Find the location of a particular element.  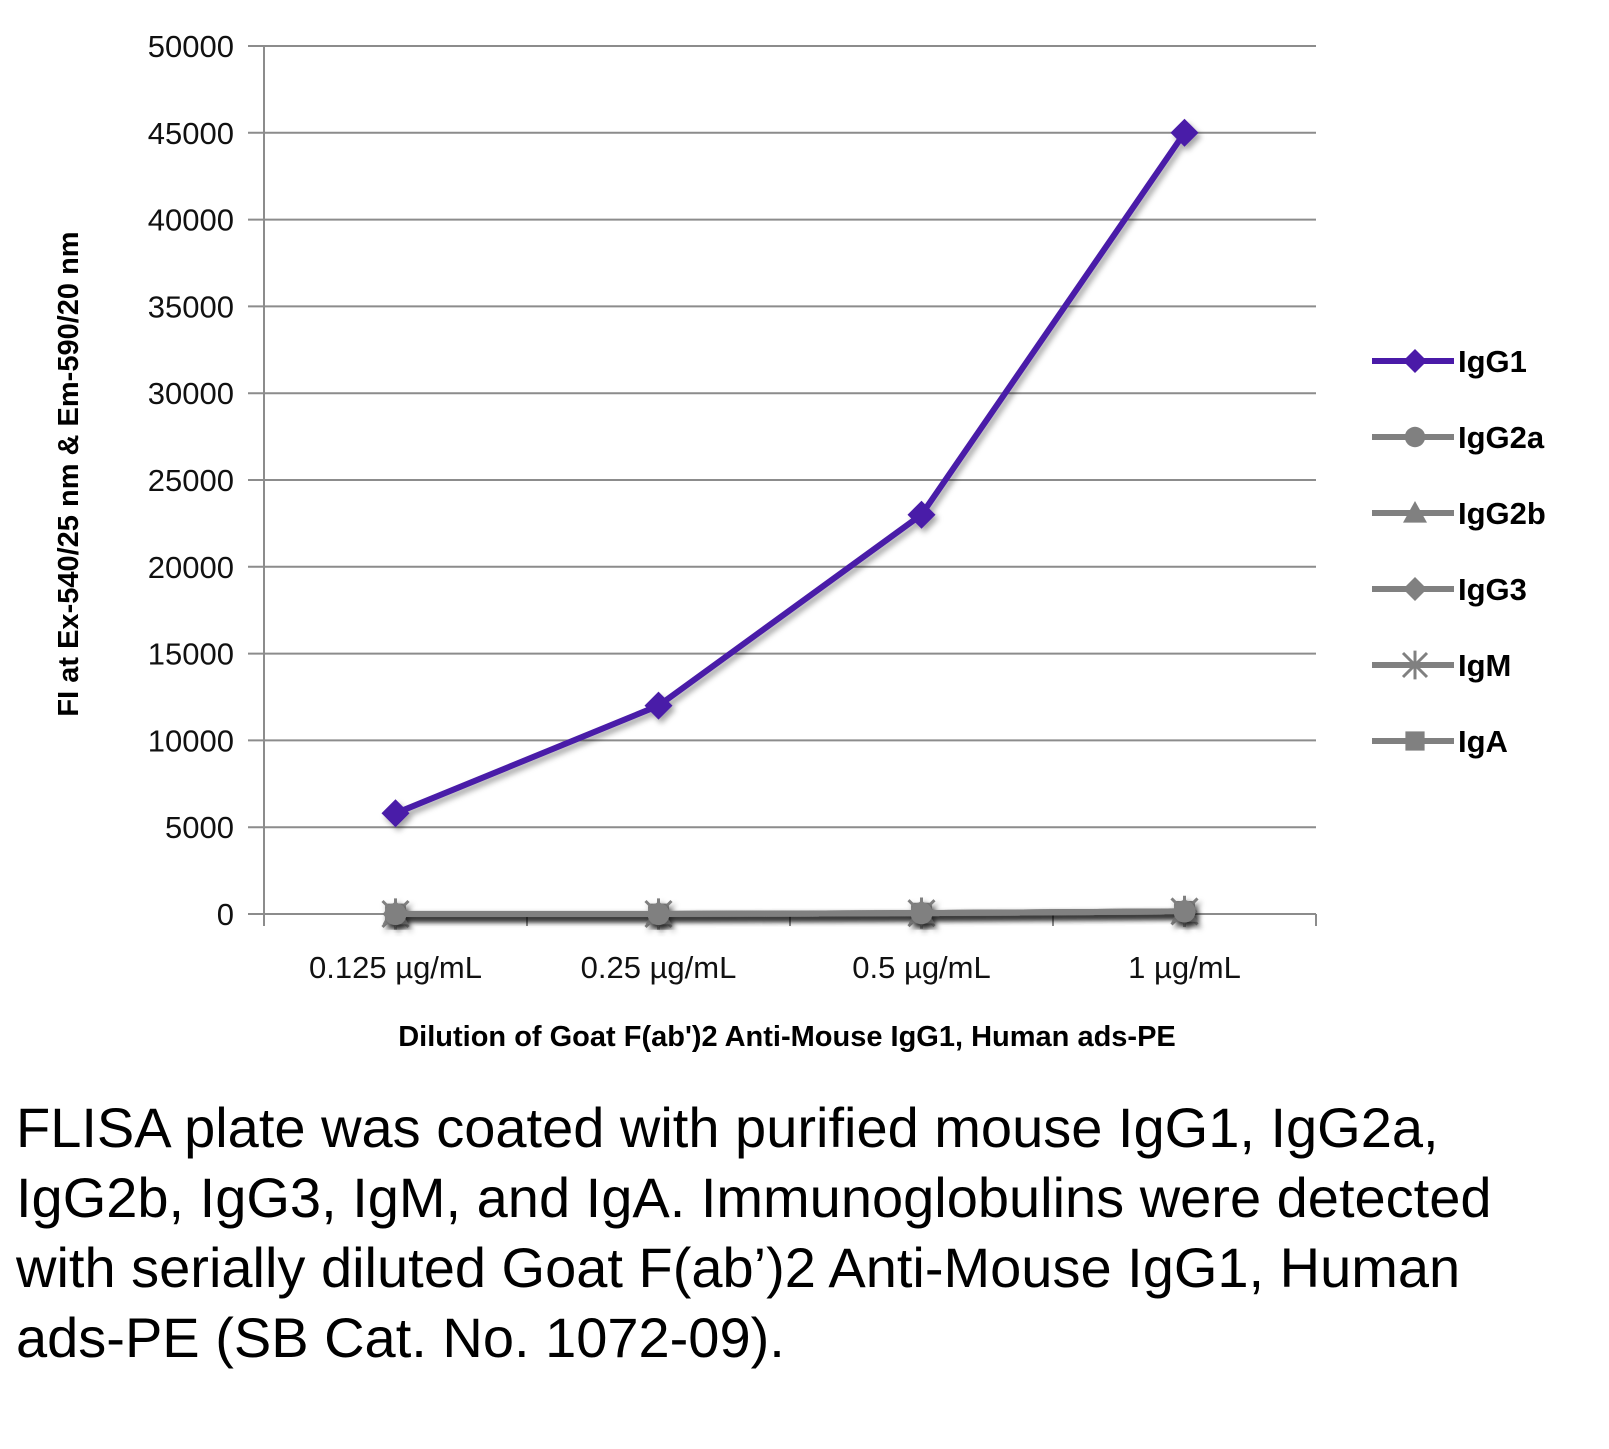

legend-item-igg2b: IgG2b is located at coordinates (1459, 513).